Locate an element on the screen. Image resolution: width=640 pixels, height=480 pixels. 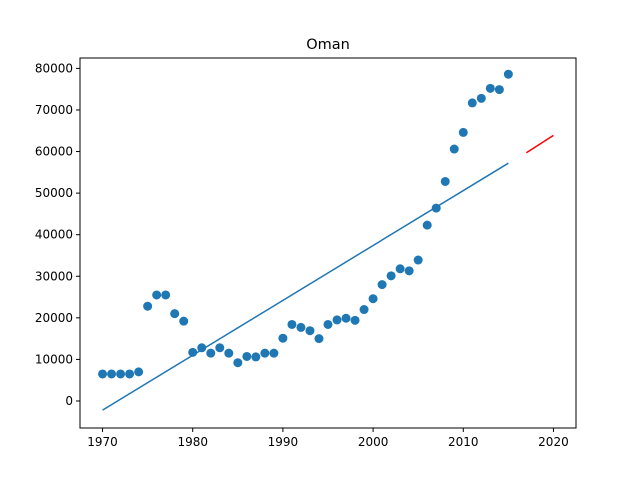
x-tick-label: 1970 is located at coordinates (102, 442).